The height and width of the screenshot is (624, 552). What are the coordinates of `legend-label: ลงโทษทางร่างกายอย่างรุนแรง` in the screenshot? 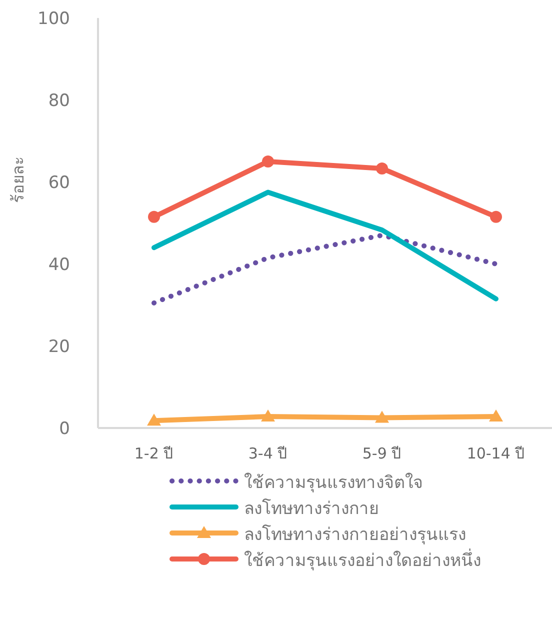 It's located at (355, 535).